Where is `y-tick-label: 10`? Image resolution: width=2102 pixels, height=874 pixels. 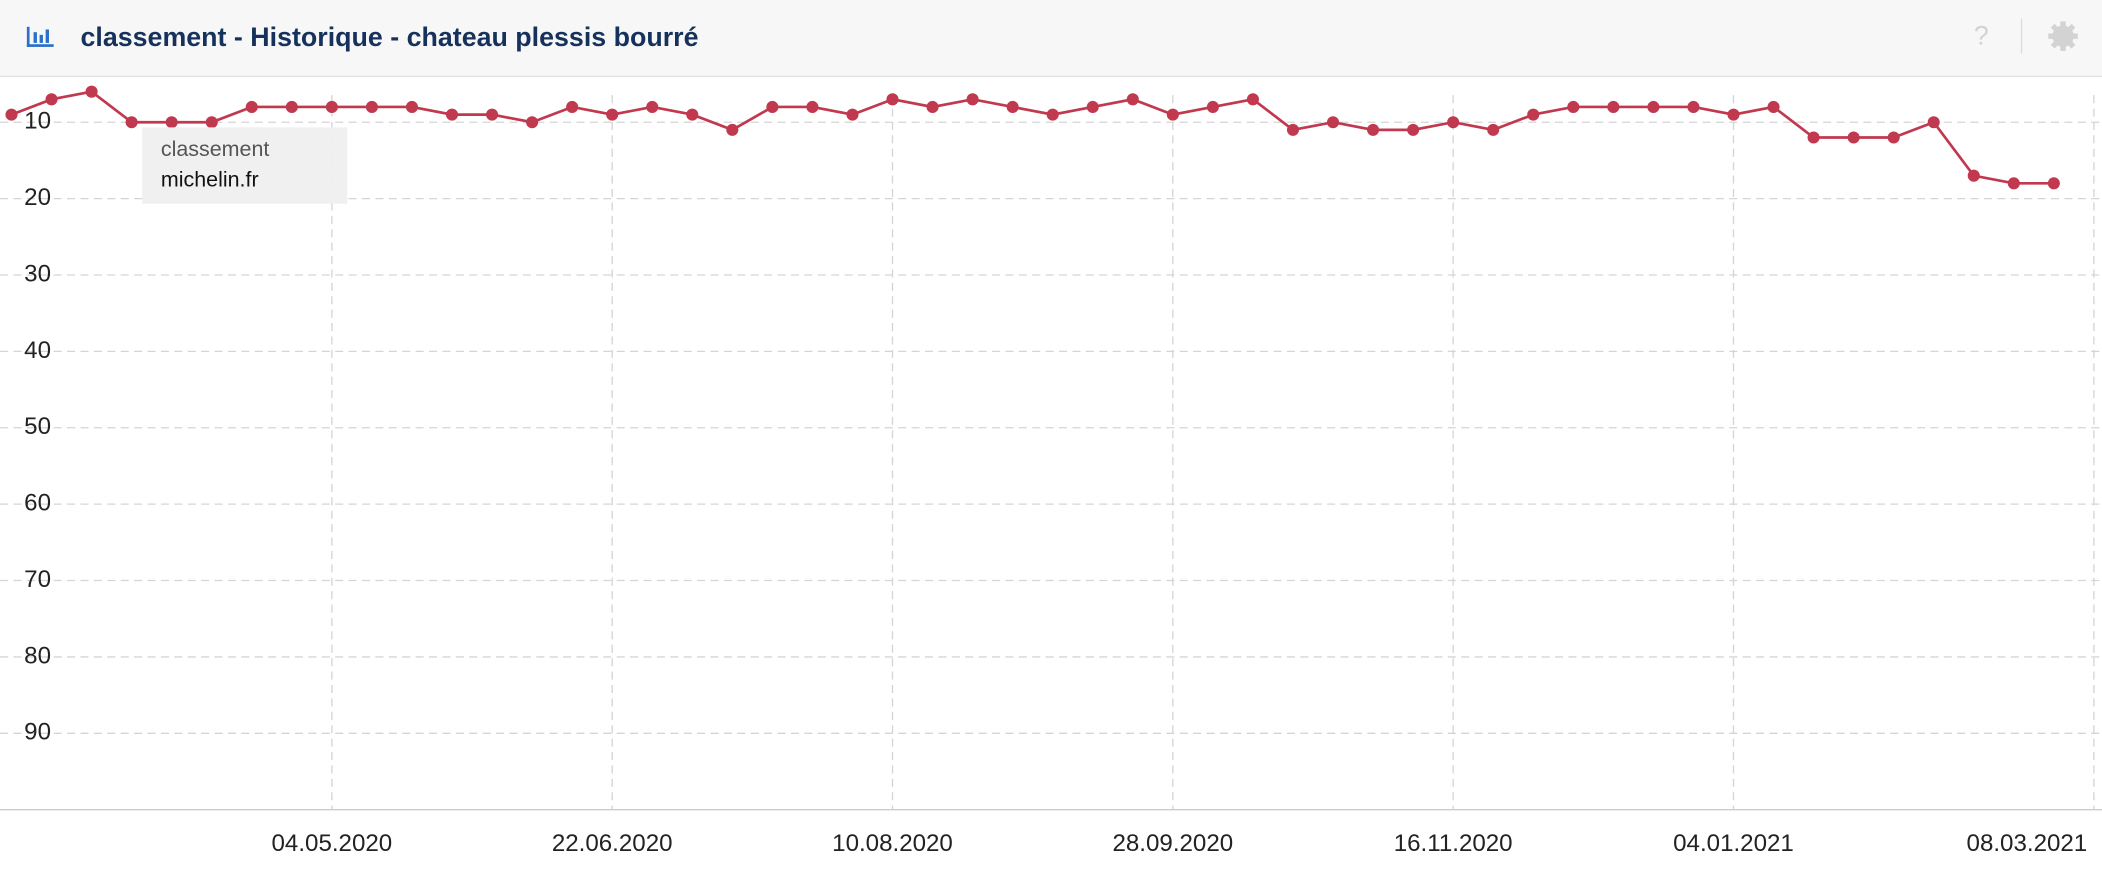 y-tick-label: 10 is located at coordinates (37, 121).